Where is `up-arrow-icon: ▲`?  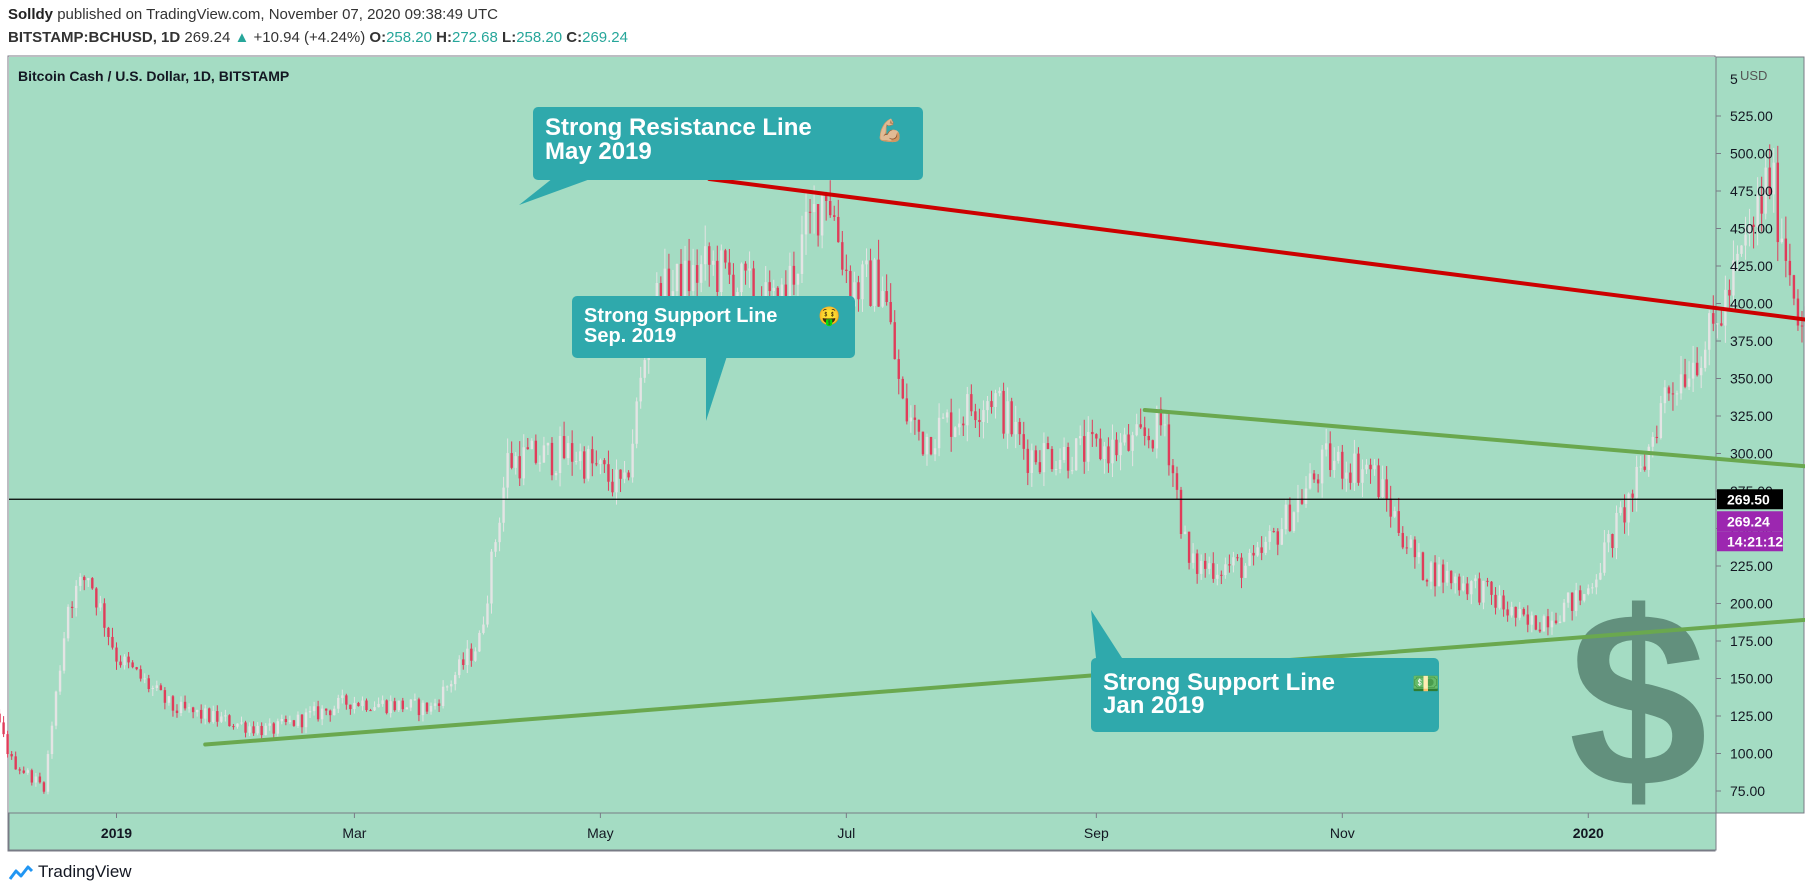
up-arrow-icon: ▲ is located at coordinates (242, 37).